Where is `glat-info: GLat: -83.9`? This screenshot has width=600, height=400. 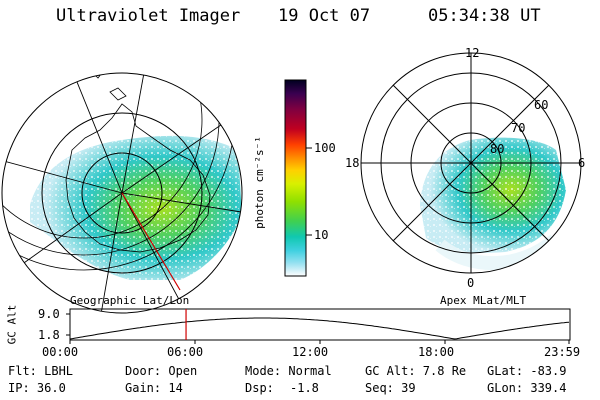
glat-info: GLat: -83.9 is located at coordinates (527, 371).